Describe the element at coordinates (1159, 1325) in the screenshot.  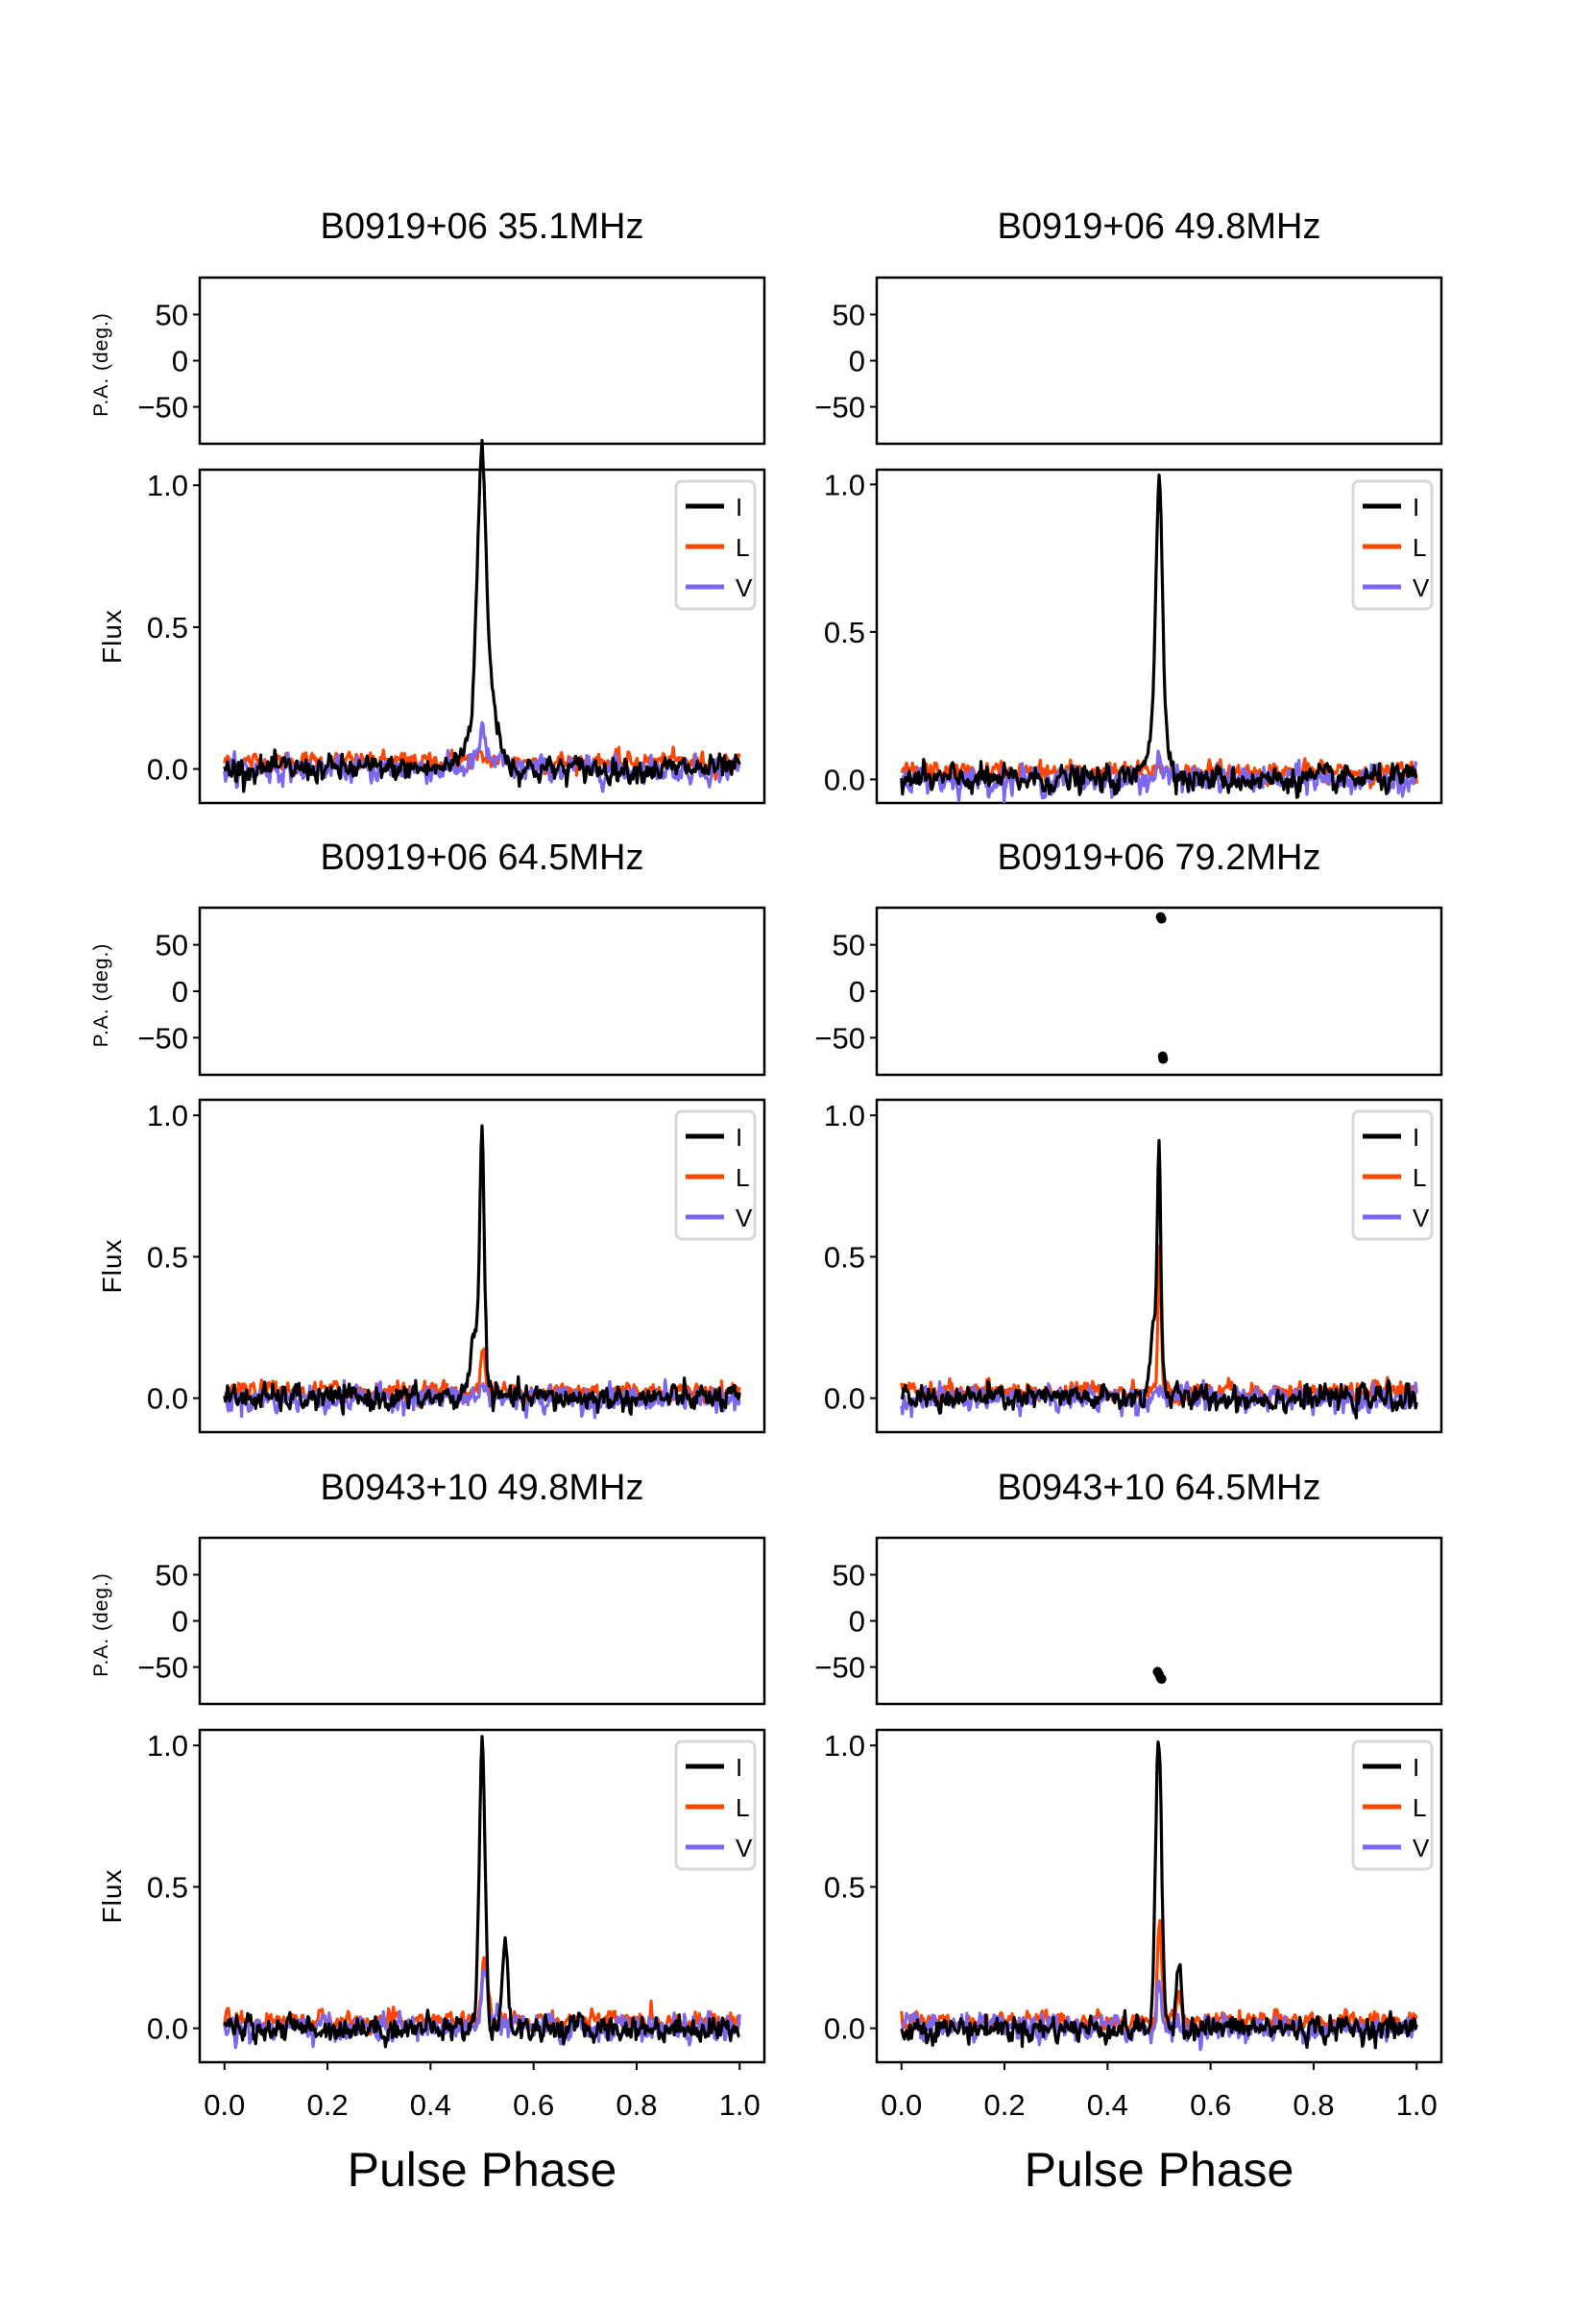
I see `series-L-line` at that location.